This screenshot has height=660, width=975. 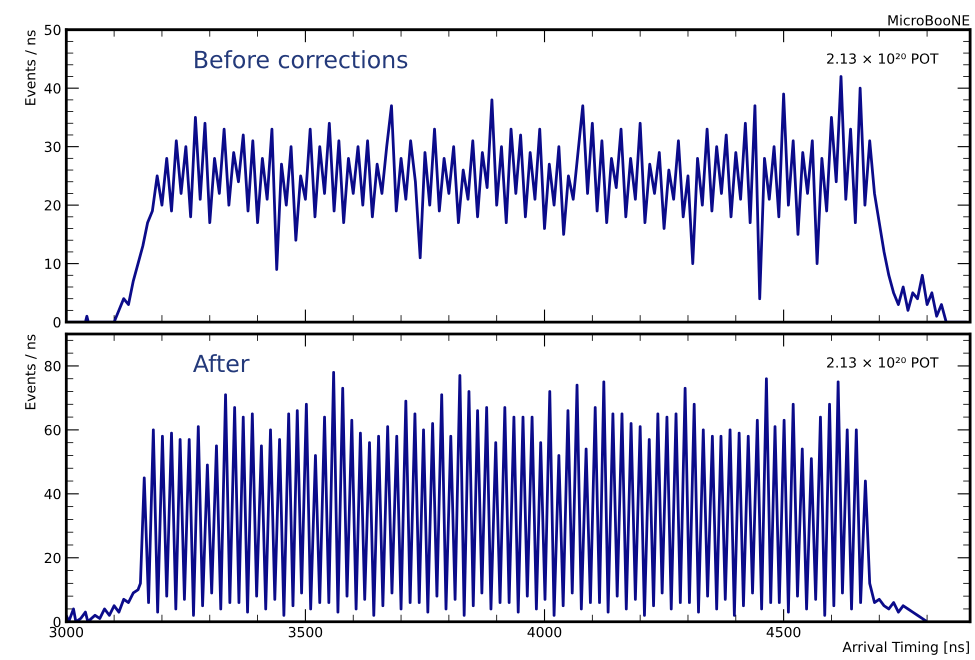 What do you see at coordinates (305, 632) in the screenshot?
I see `x-tick-label: 3500` at bounding box center [305, 632].